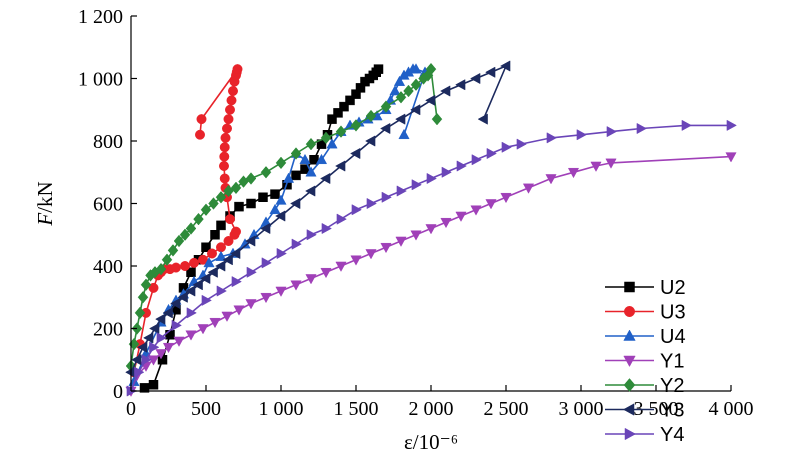 Image resolution: width=800 pixels, height=462 pixels. Describe the element at coordinates (628, 409) in the screenshot. I see `legend-marker-y3` at that location.